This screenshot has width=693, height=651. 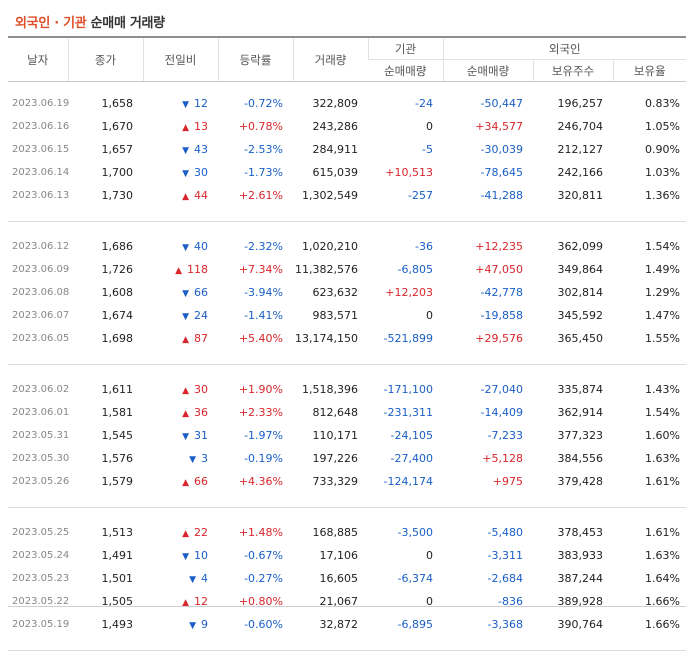 I want to click on change-value: 44, so click(x=201, y=195).